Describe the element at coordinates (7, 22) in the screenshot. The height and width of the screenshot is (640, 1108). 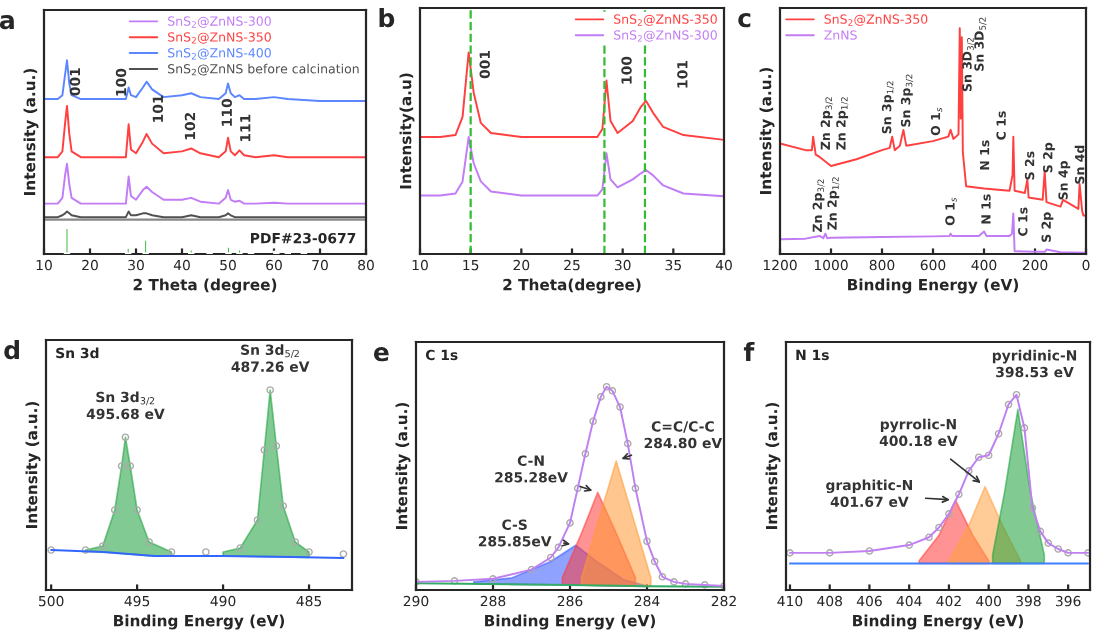
I see `chart-title: a` at that location.